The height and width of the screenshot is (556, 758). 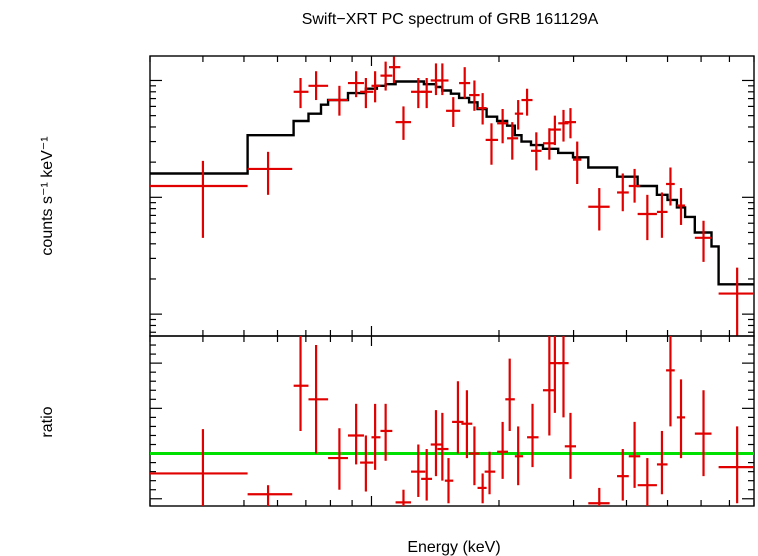 I want to click on chart-title: Swift−XRT PC spectrum of GRB 161129A, so click(x=450, y=19).